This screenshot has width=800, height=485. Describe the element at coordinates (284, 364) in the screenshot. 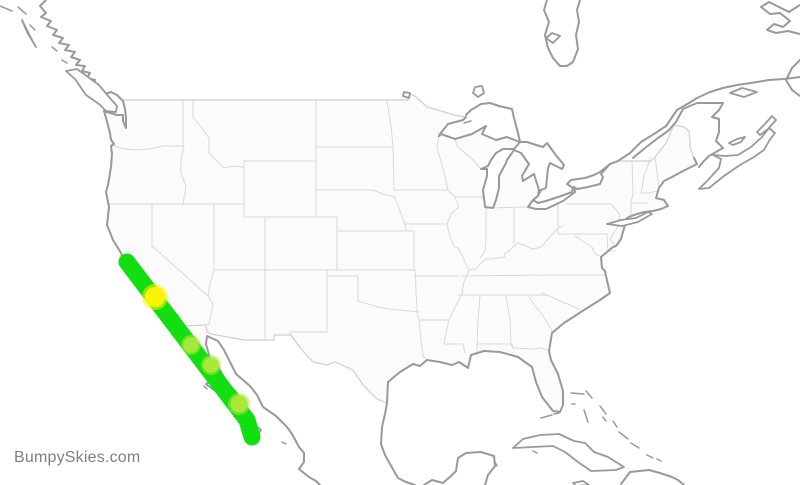

I see `country-border-line` at that location.